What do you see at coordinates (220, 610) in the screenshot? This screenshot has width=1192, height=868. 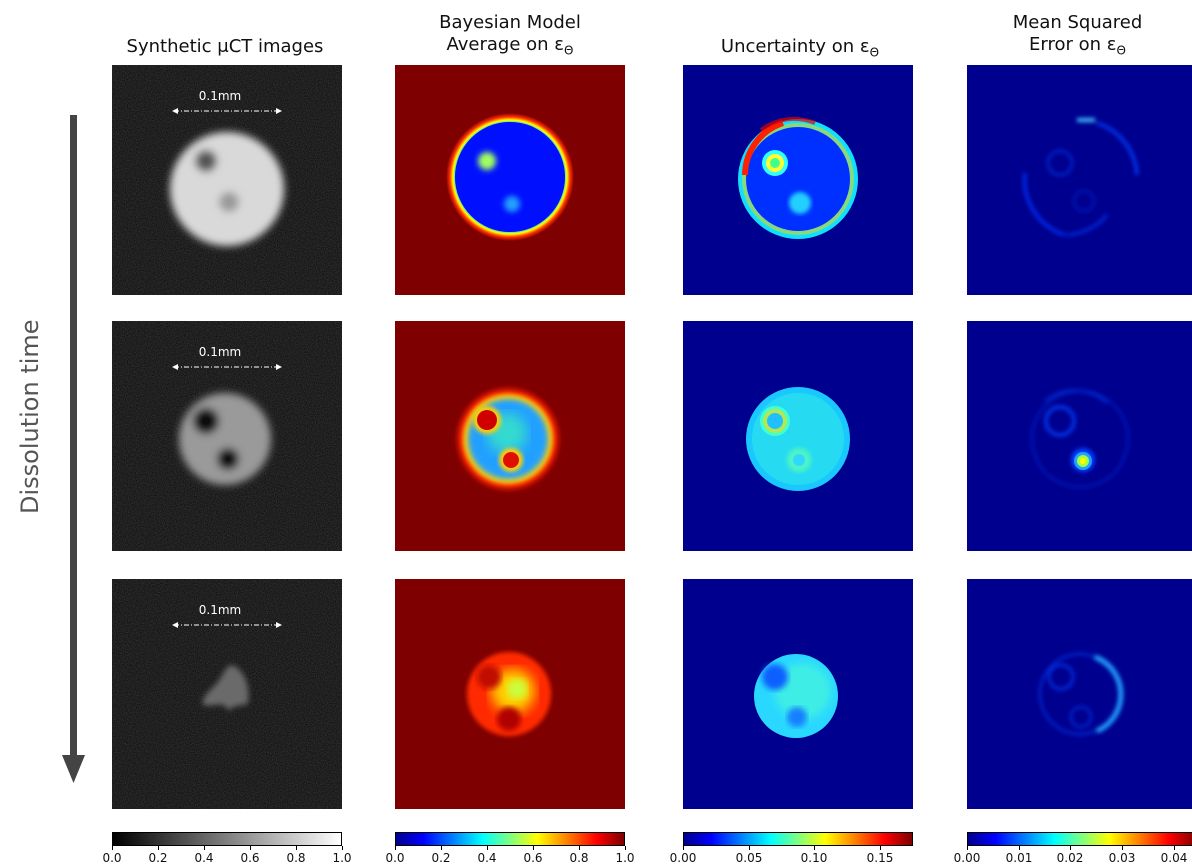 I see `scale-label-row-3: 0.1mm` at bounding box center [220, 610].